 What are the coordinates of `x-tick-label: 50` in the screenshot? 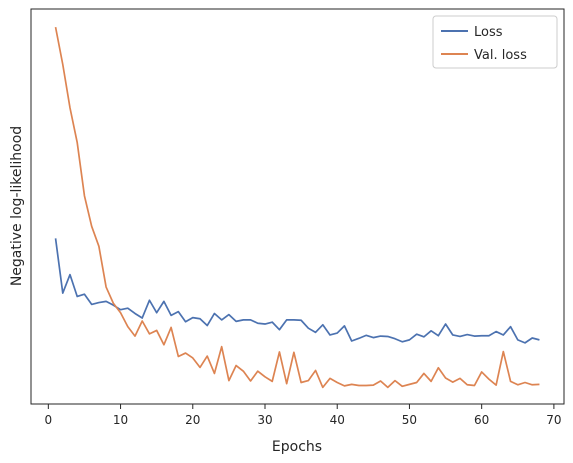 It's located at (409, 420).